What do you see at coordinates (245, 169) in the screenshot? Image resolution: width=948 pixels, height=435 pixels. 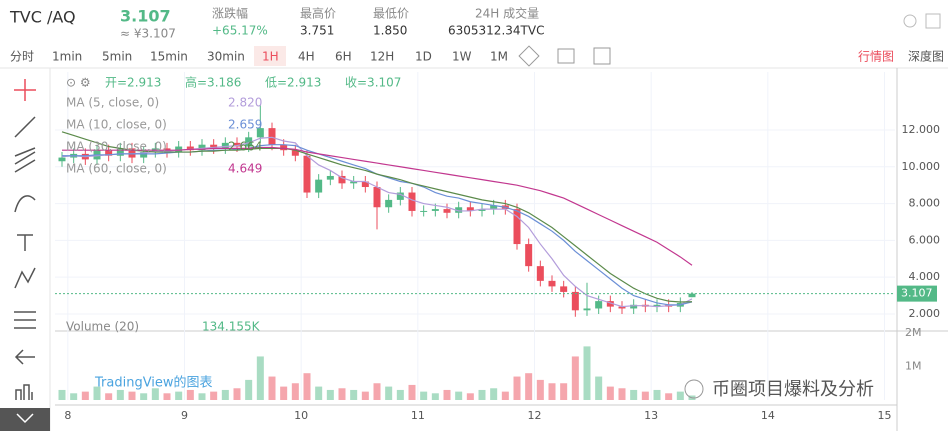 I see `ma-legend-value: 4.649` at bounding box center [245, 169].